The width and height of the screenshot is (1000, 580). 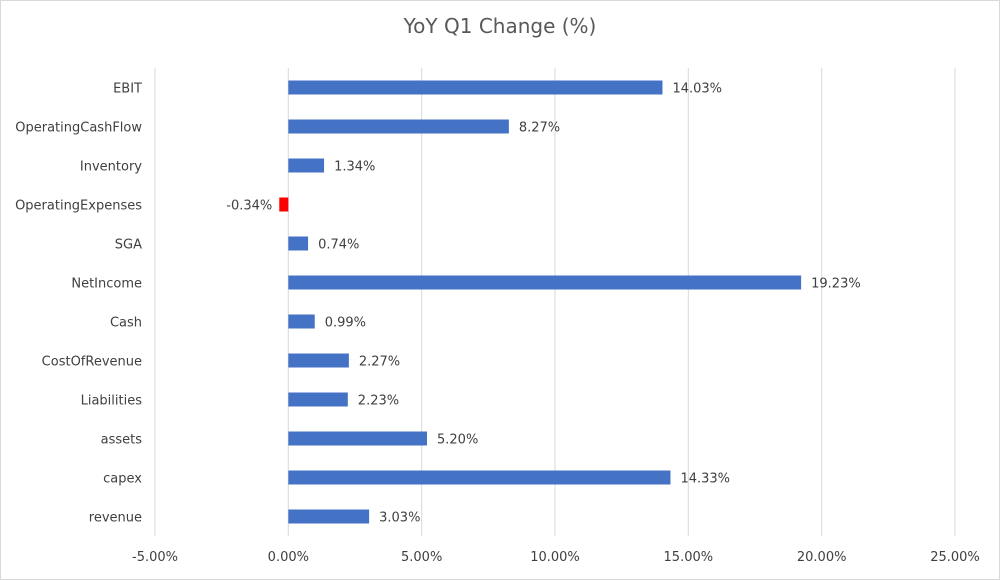 I want to click on category-label: revenue, so click(x=115, y=518).